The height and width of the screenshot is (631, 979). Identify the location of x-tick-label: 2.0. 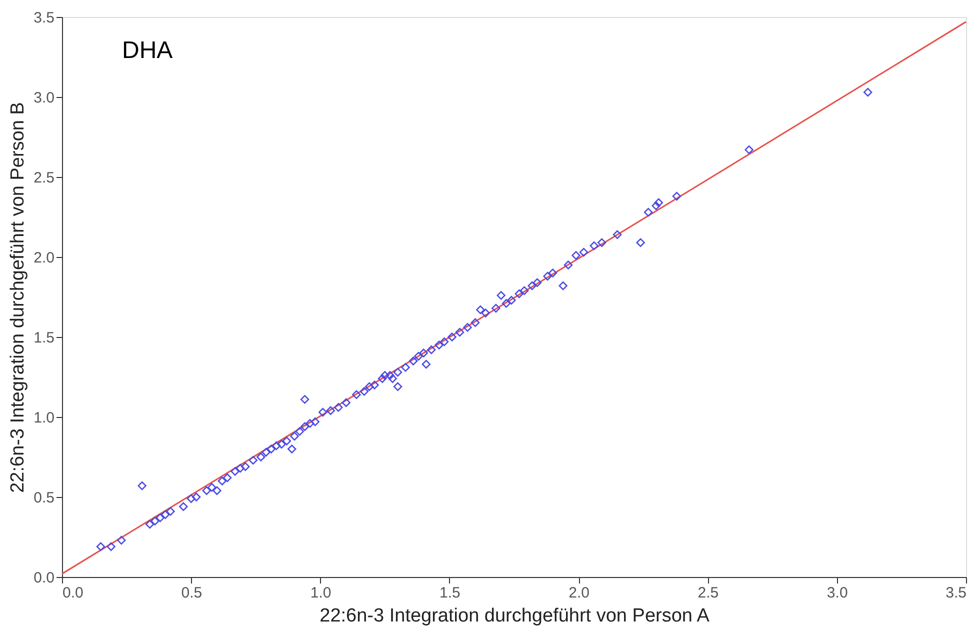
(579, 593).